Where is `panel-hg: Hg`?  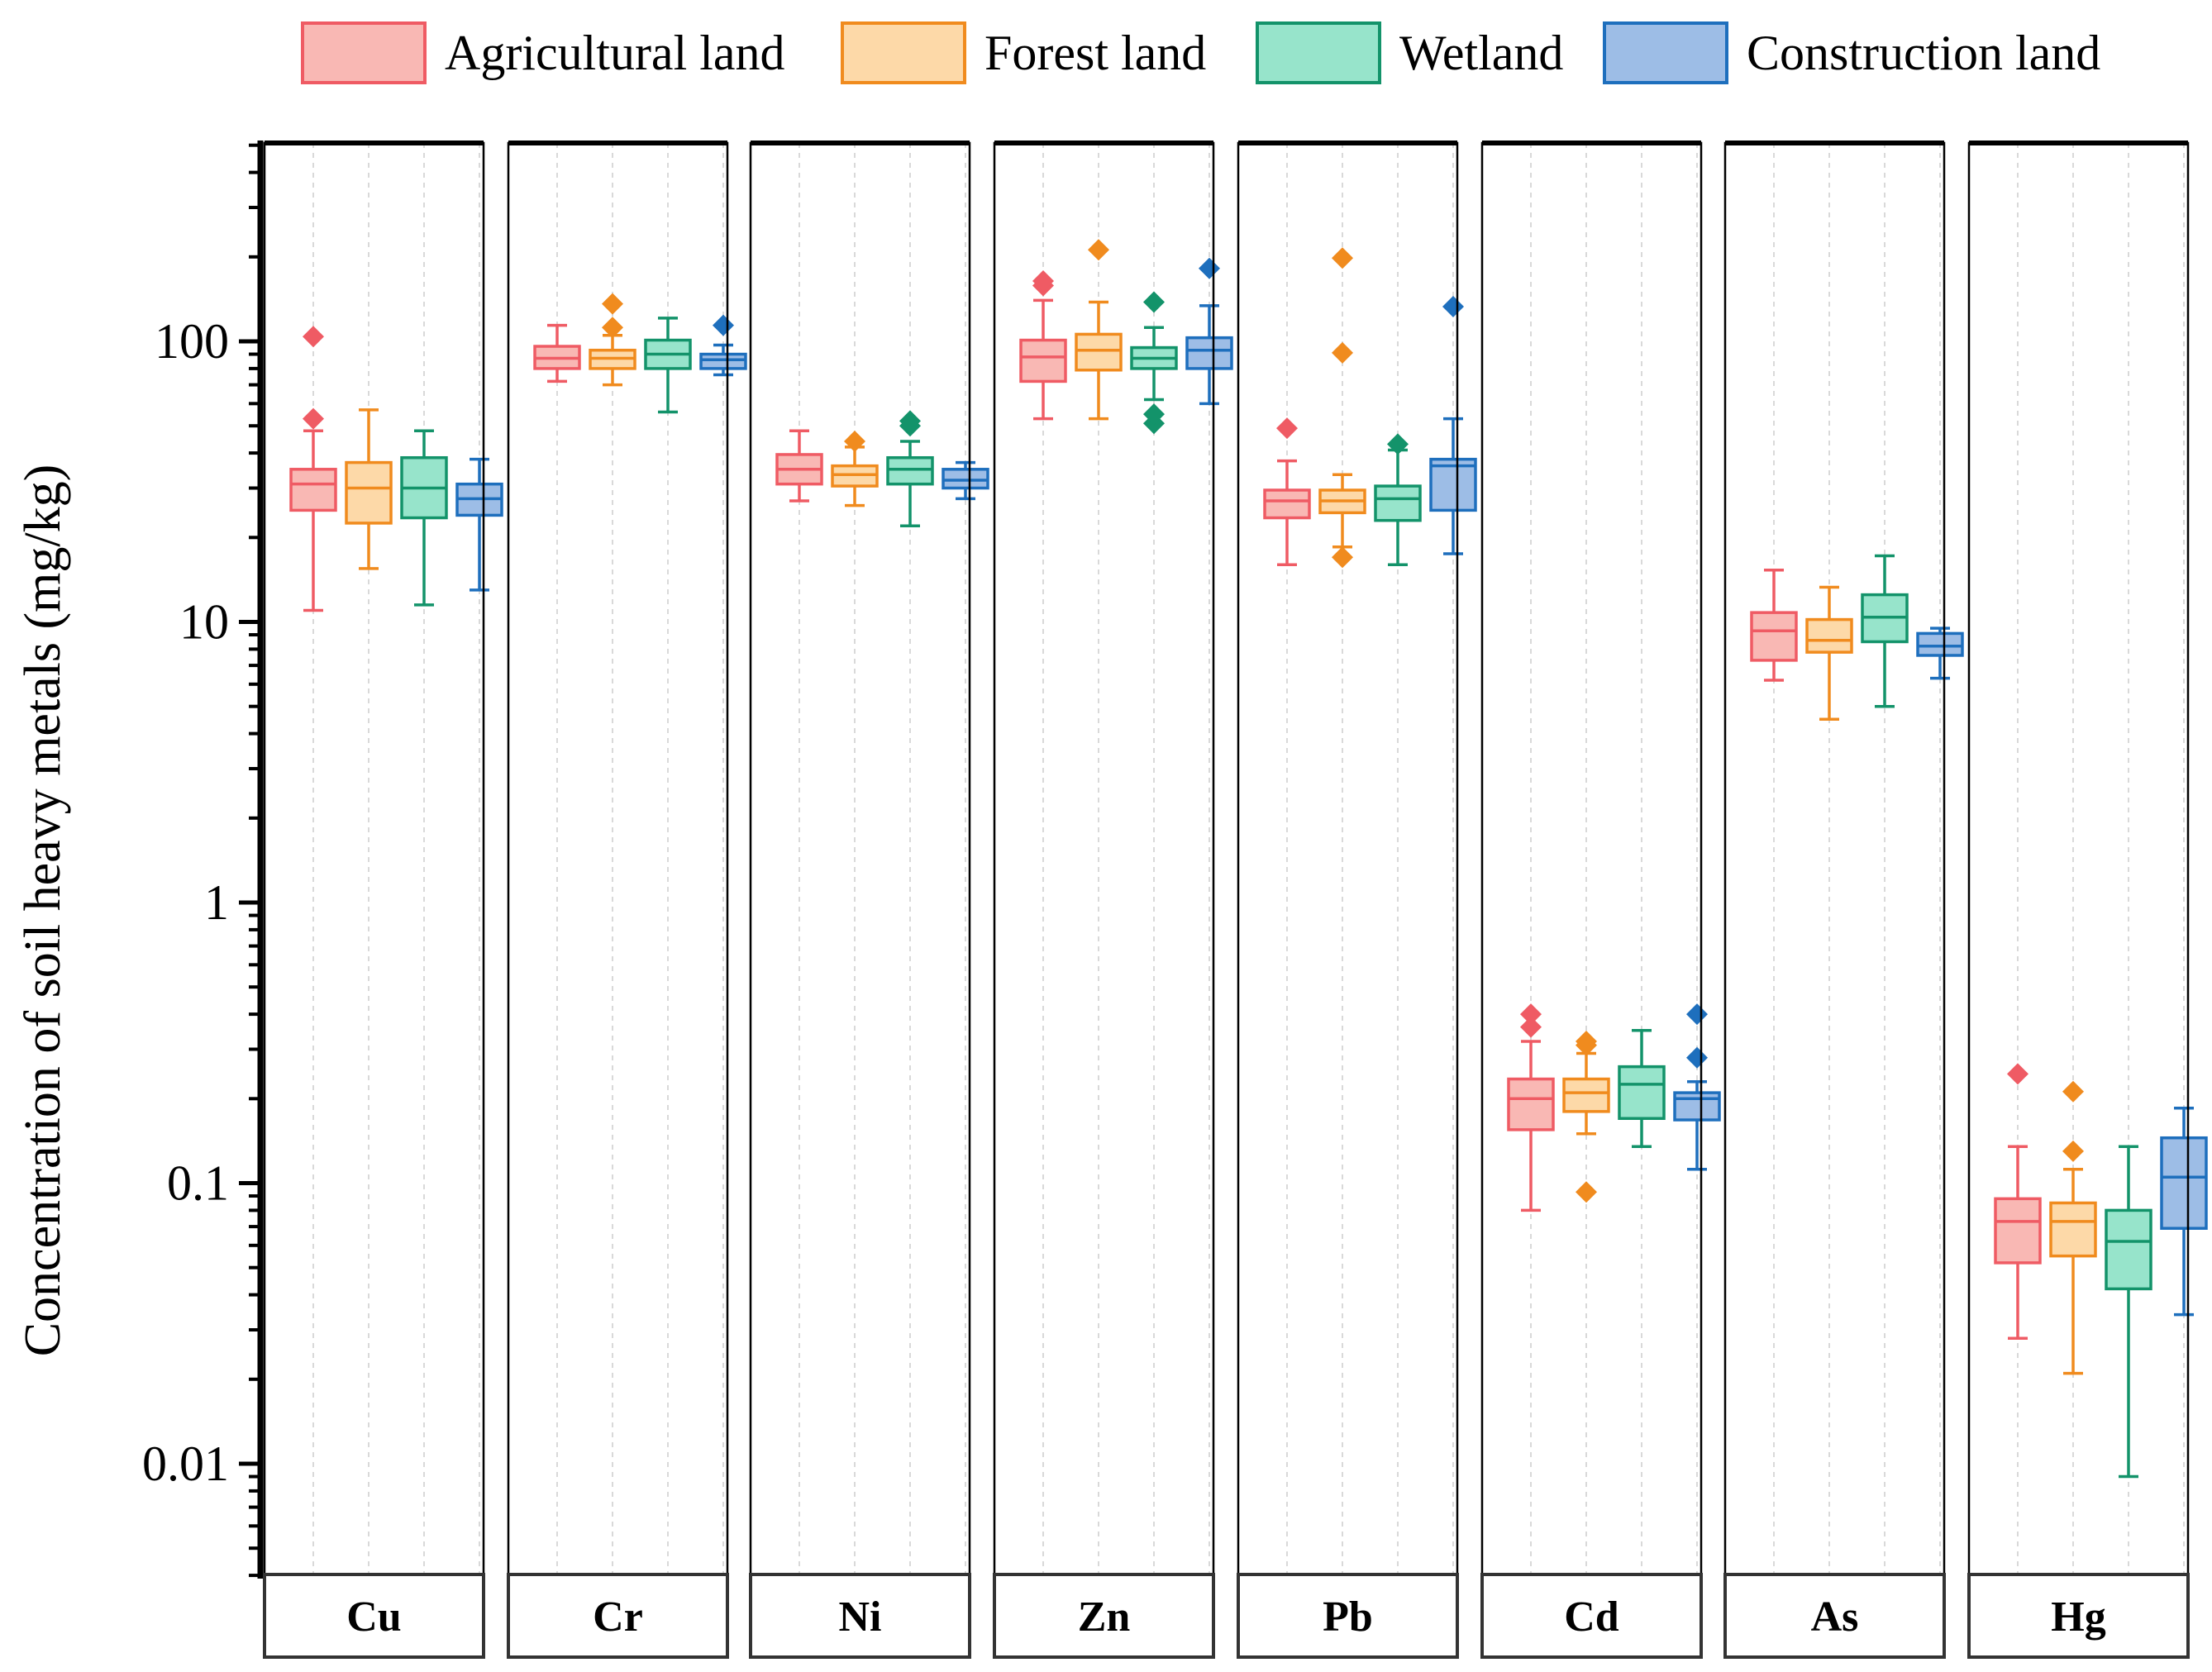
panel-hg: Hg is located at coordinates (2087, 900).